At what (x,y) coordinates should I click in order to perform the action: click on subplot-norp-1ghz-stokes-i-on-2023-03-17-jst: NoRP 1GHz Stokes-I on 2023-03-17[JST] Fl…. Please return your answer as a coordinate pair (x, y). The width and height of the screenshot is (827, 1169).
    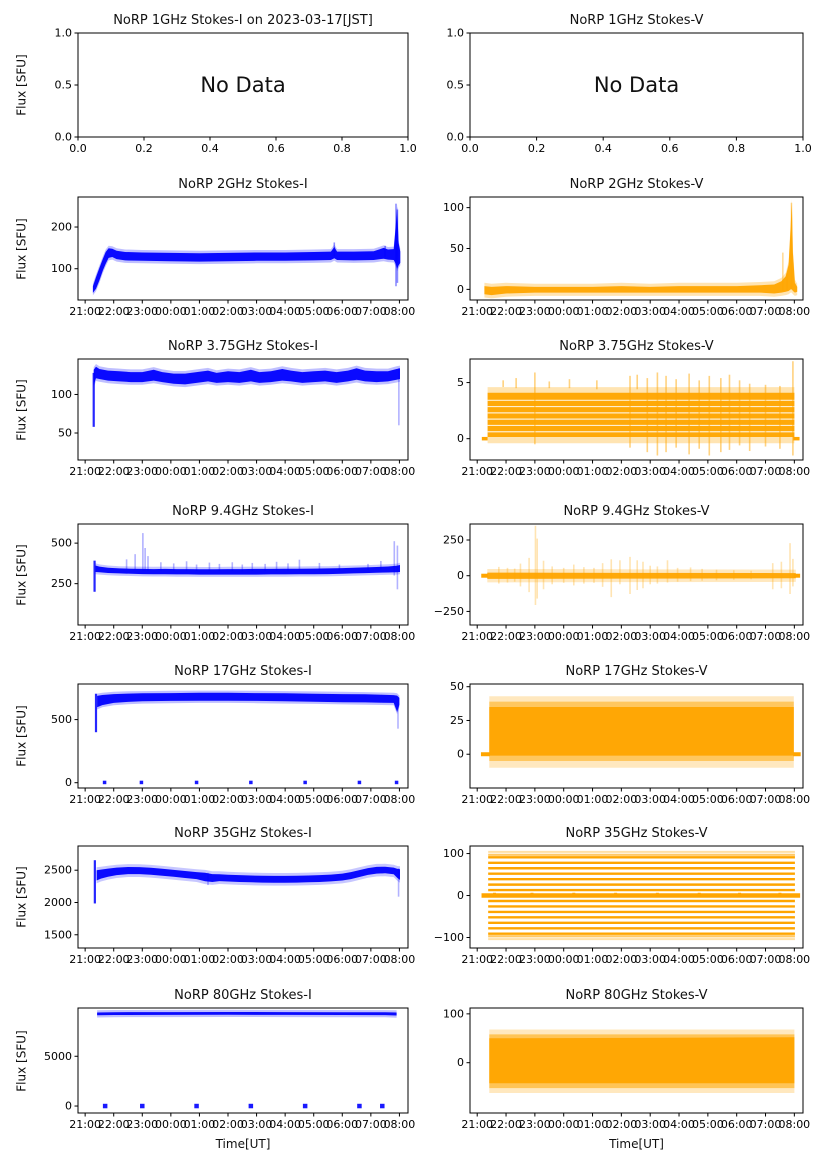
    Looking at the image, I should click on (216, 84).